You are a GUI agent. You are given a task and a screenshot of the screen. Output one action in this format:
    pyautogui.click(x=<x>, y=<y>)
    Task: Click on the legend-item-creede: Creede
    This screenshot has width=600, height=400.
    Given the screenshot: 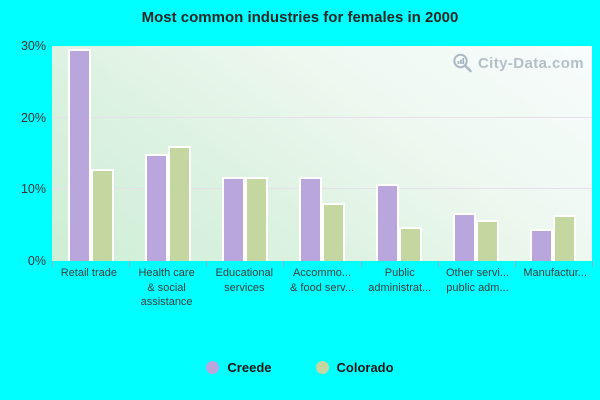 What is the action you would take?
    pyautogui.click(x=239, y=367)
    